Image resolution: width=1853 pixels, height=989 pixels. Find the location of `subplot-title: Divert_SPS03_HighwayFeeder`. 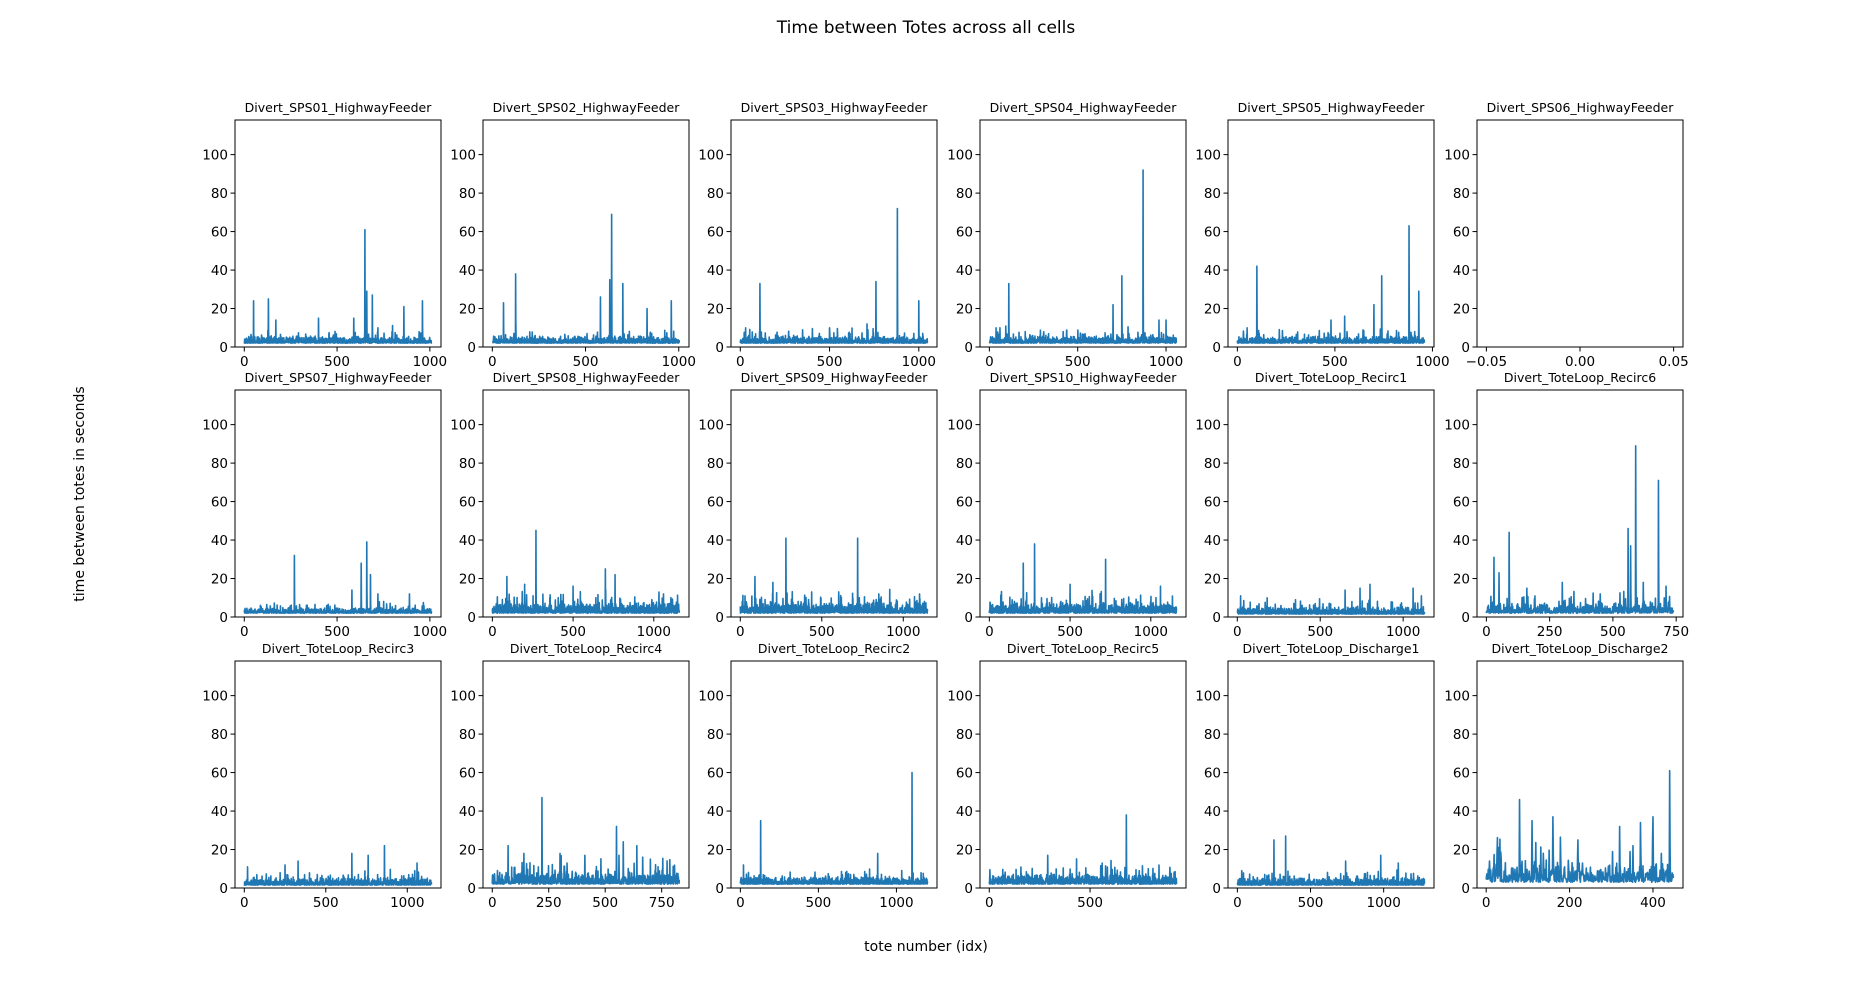

subplot-title: Divert_SPS03_HighwayFeeder is located at coordinates (835, 107).